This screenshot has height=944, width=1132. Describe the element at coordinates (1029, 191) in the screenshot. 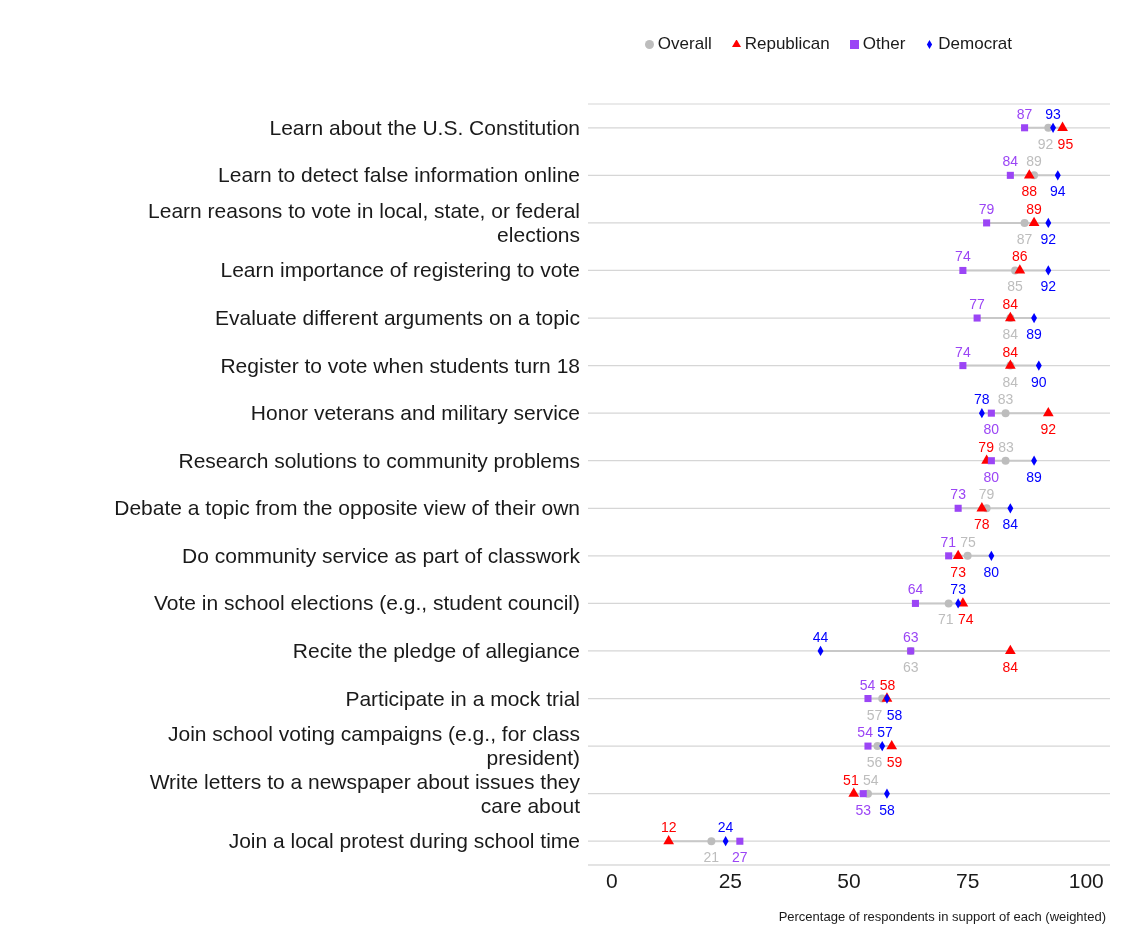

I see `data-label: 88` at that location.